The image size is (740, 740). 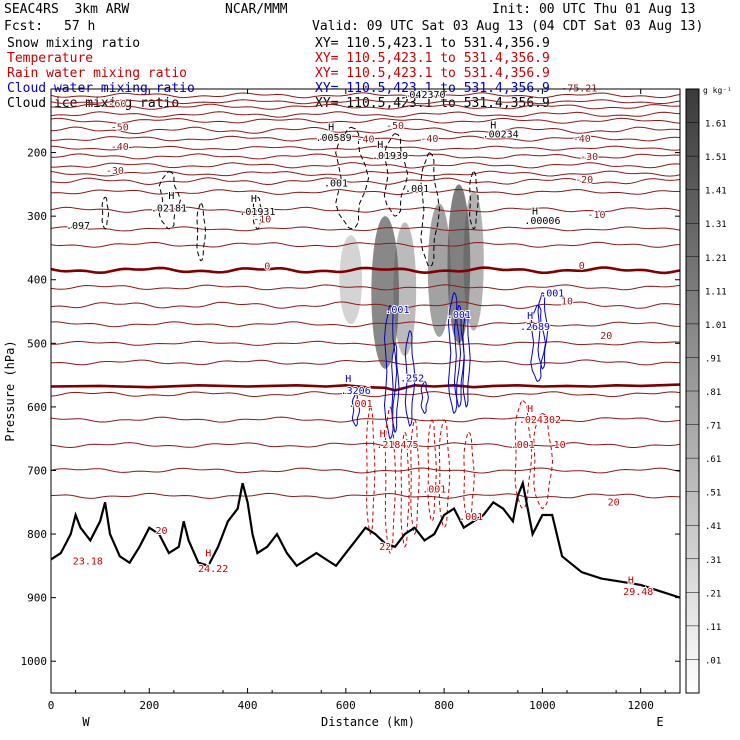 I want to click on extremum-label: .00234, so click(x=501, y=134).